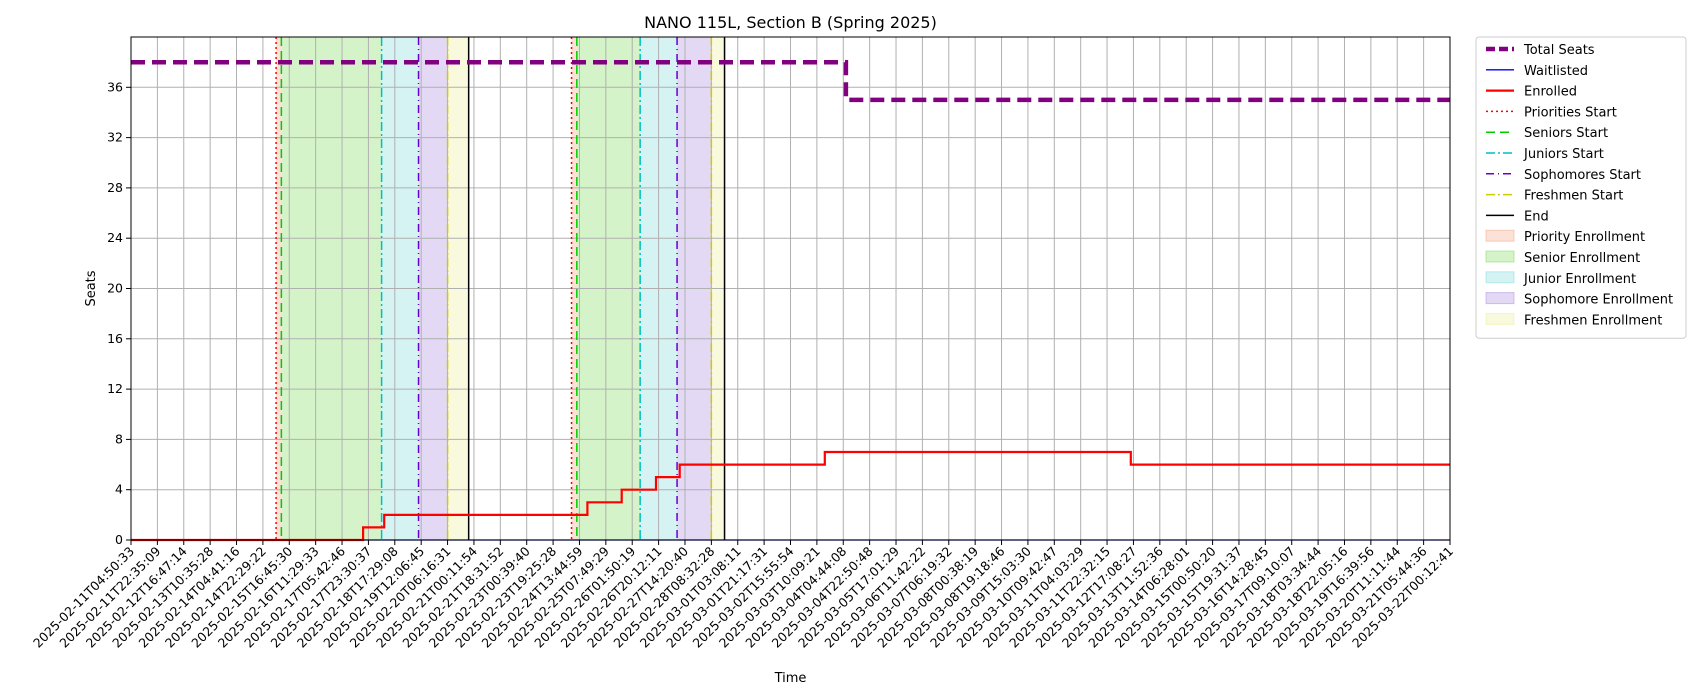 The width and height of the screenshot is (1700, 700). I want to click on legend-swatch-sophomore-enrollment, so click(1500, 298).